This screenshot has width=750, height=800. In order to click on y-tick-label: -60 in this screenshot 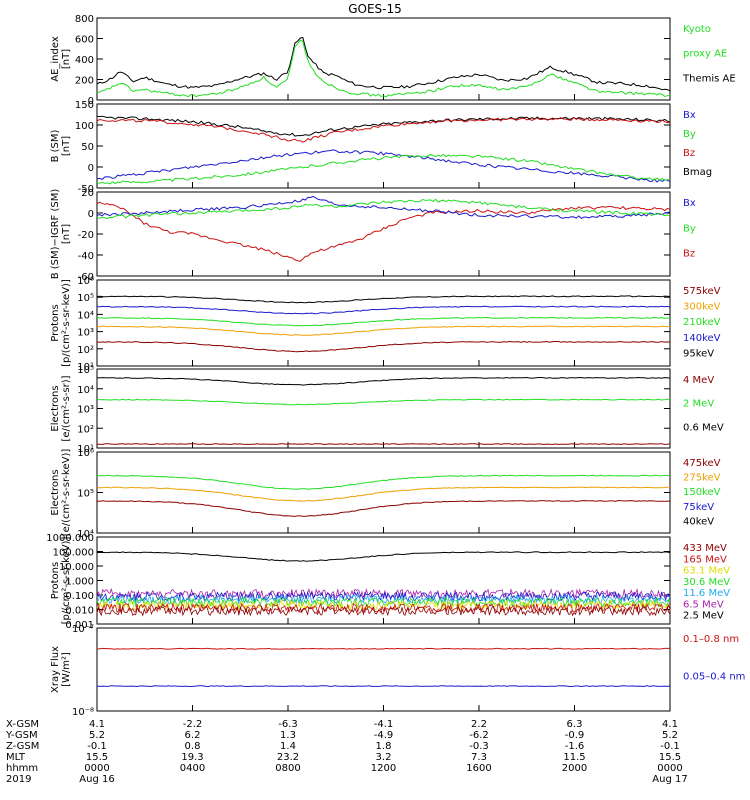, I will do `click(86, 277)`.